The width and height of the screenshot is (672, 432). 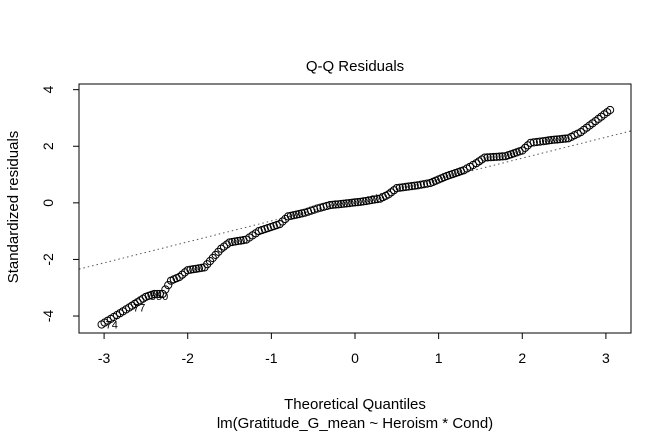 What do you see at coordinates (48, 146) in the screenshot?
I see `y-tick-label: 2` at bounding box center [48, 146].